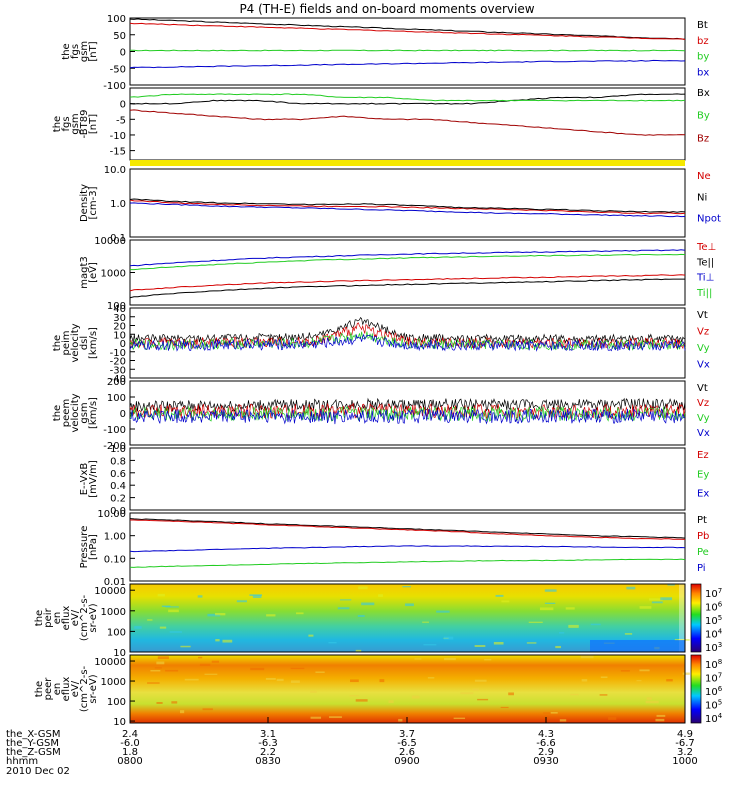 This screenshot has width=750, height=800. What do you see at coordinates (129, 761) in the screenshot?
I see `ephemeris-value: 0800` at bounding box center [129, 761].